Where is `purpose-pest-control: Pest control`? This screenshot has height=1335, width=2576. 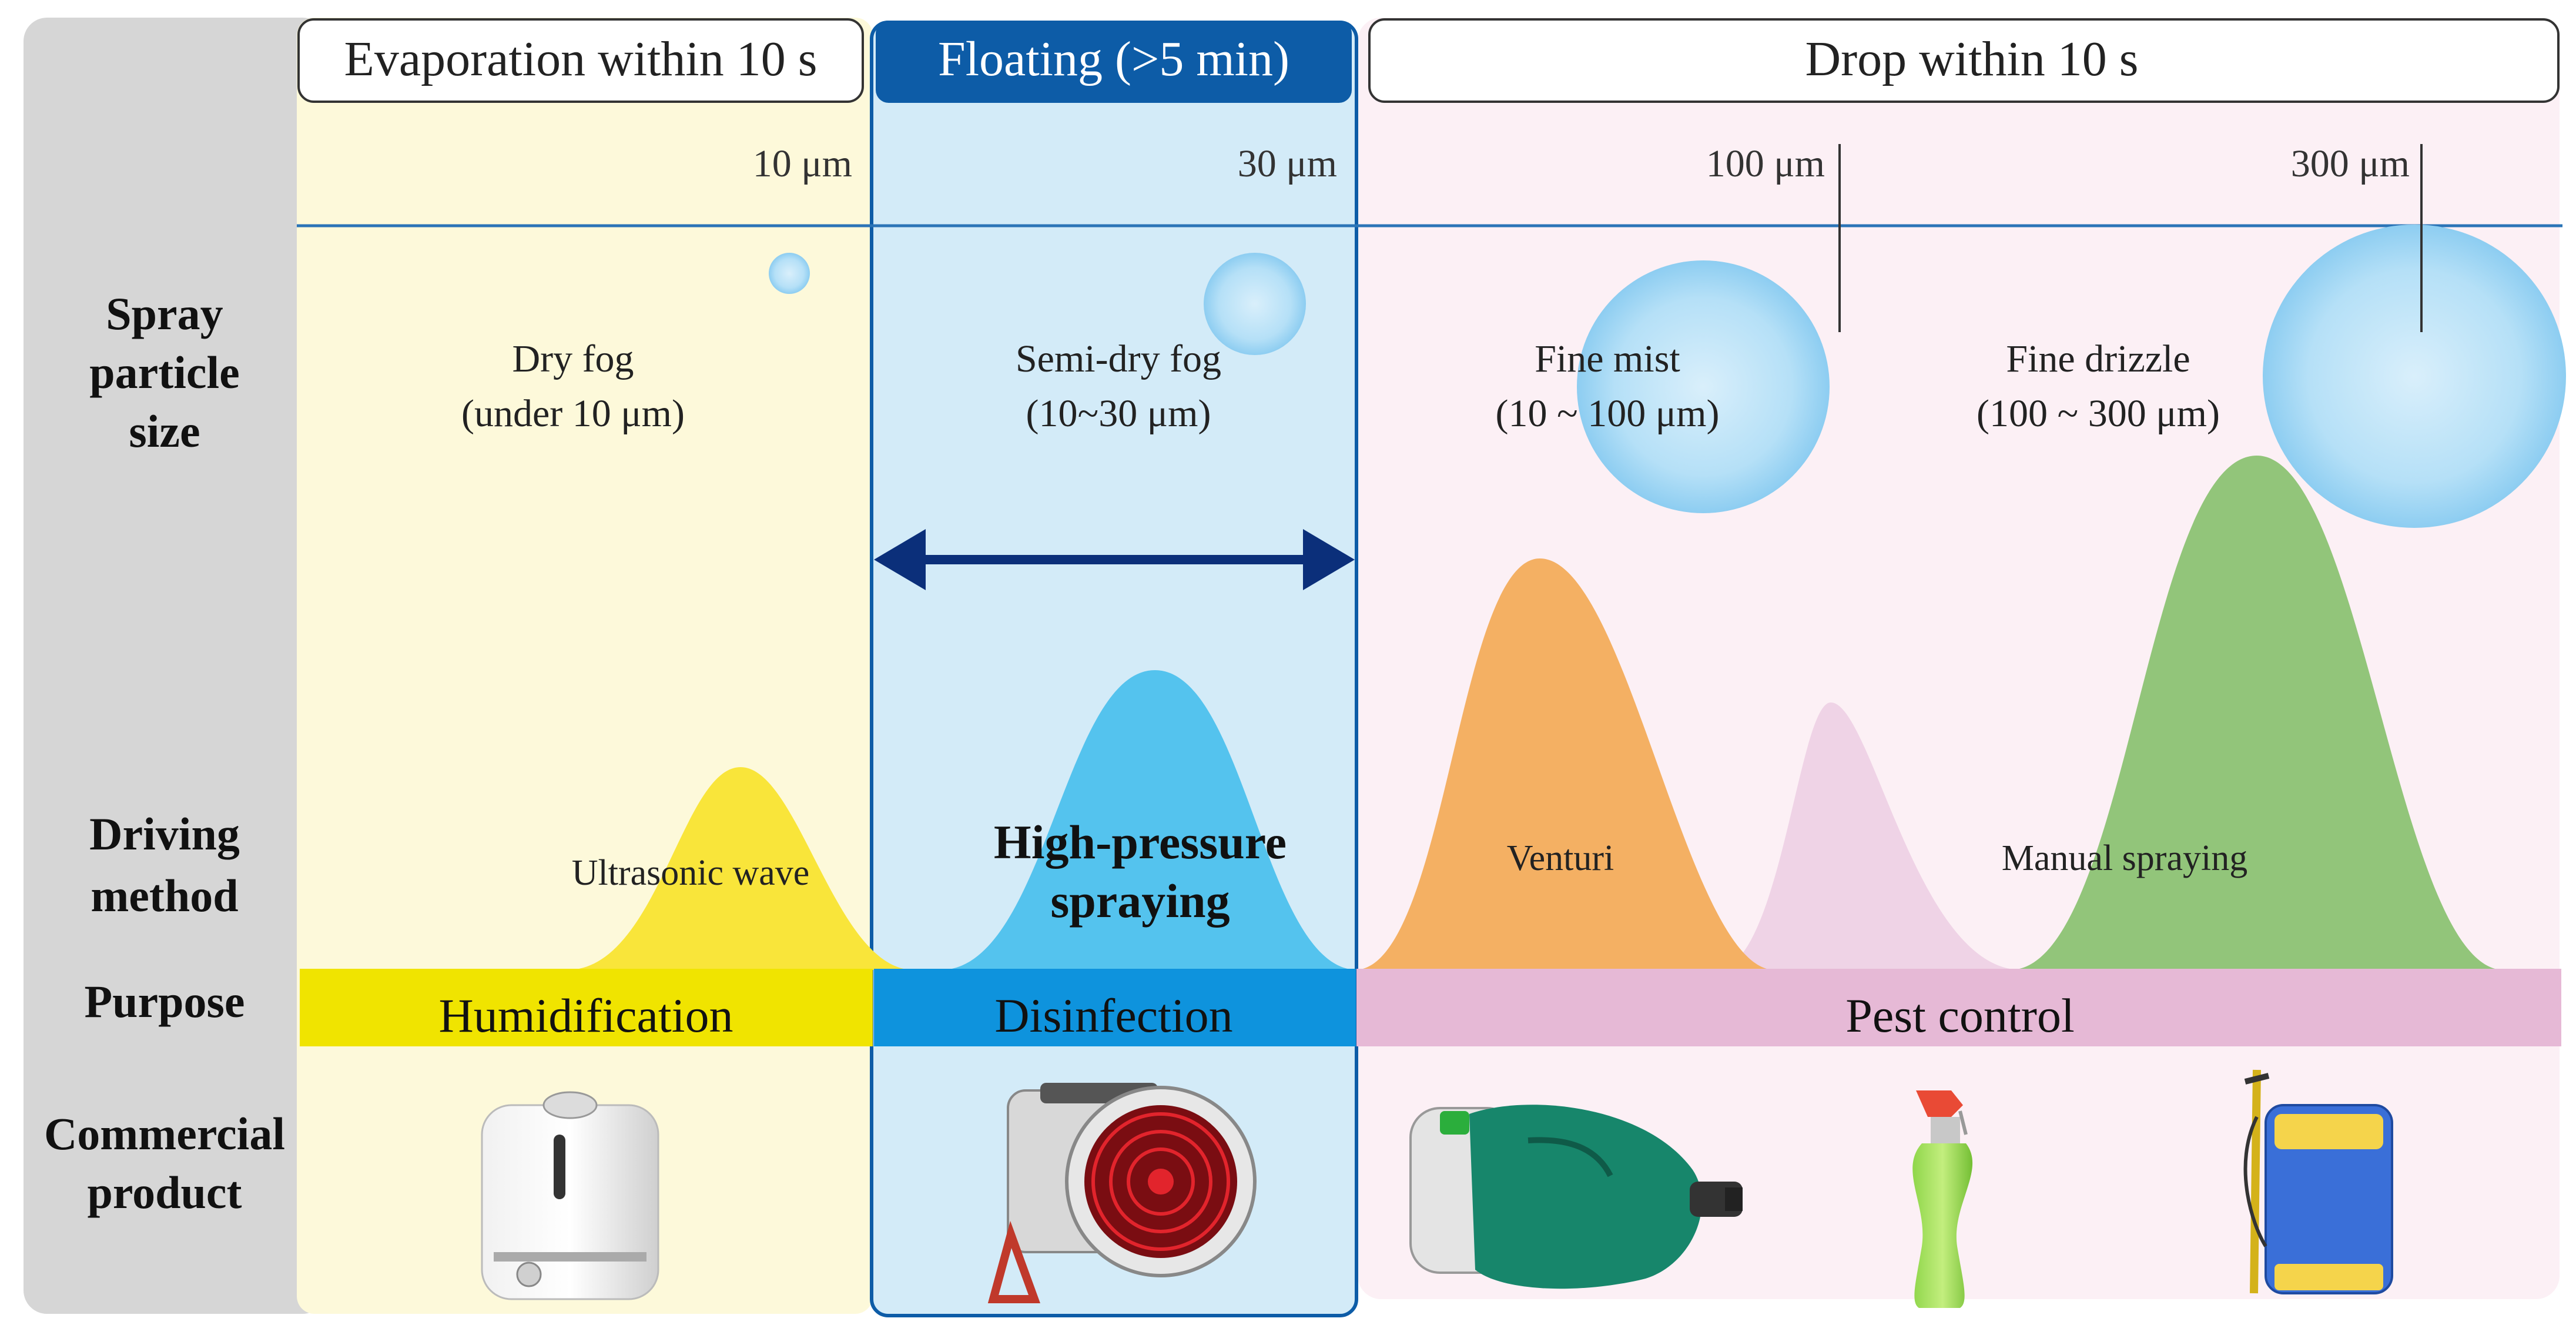 purpose-pest-control: Pest control is located at coordinates (1959, 1015).